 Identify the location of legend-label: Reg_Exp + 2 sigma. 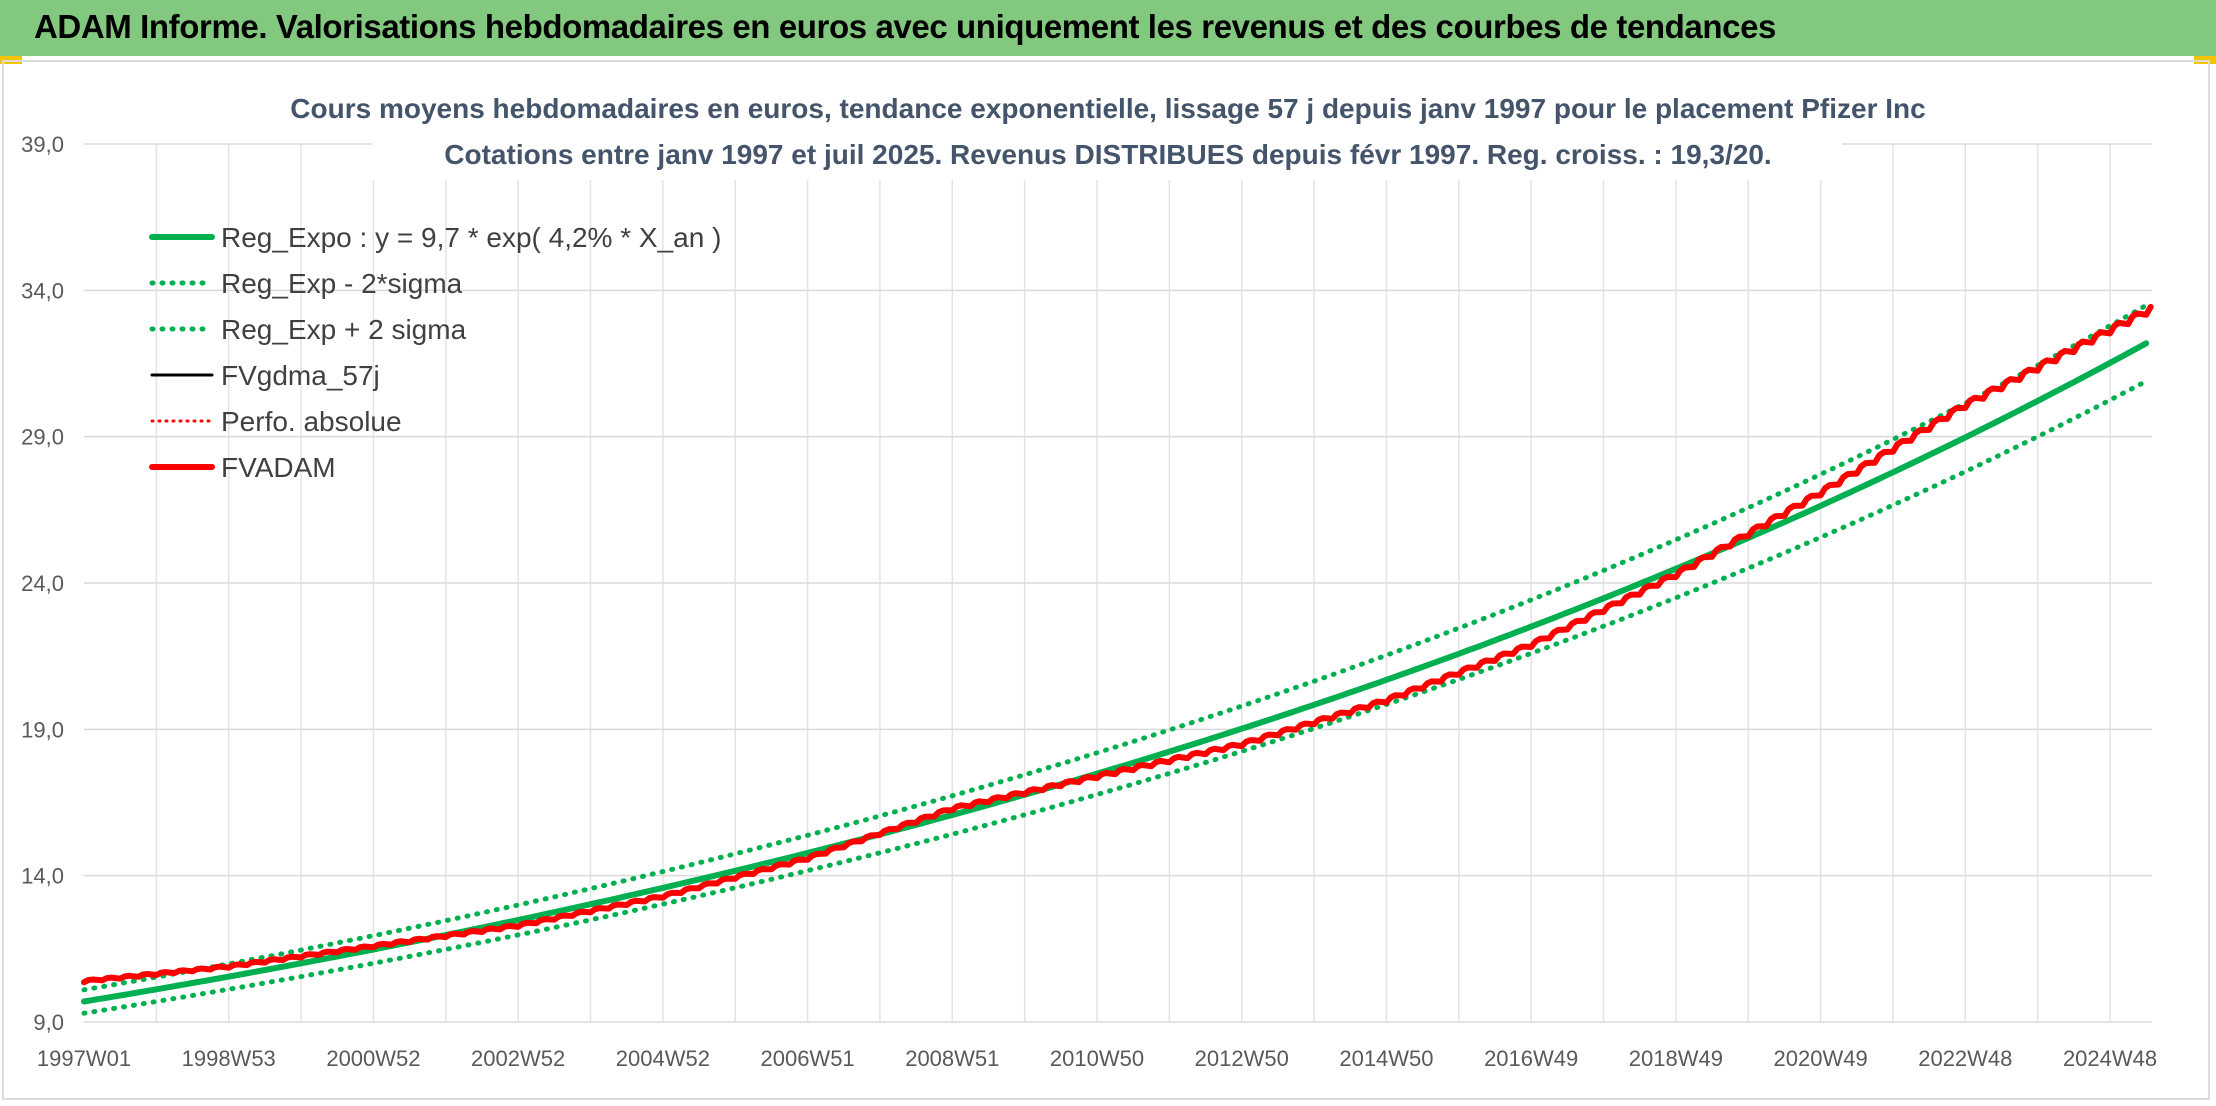
(344, 329).